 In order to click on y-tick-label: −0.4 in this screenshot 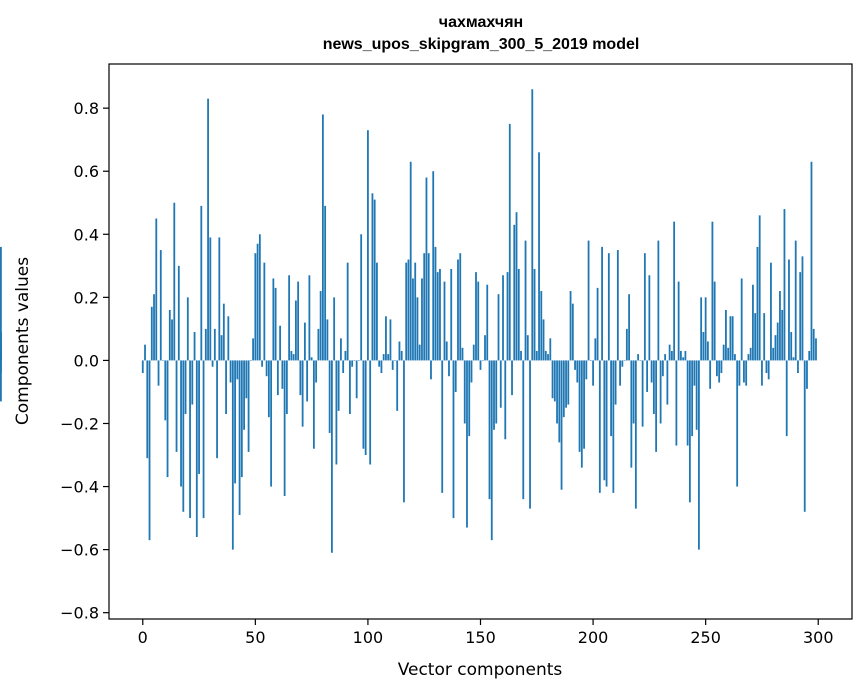, I will do `click(79, 487)`.